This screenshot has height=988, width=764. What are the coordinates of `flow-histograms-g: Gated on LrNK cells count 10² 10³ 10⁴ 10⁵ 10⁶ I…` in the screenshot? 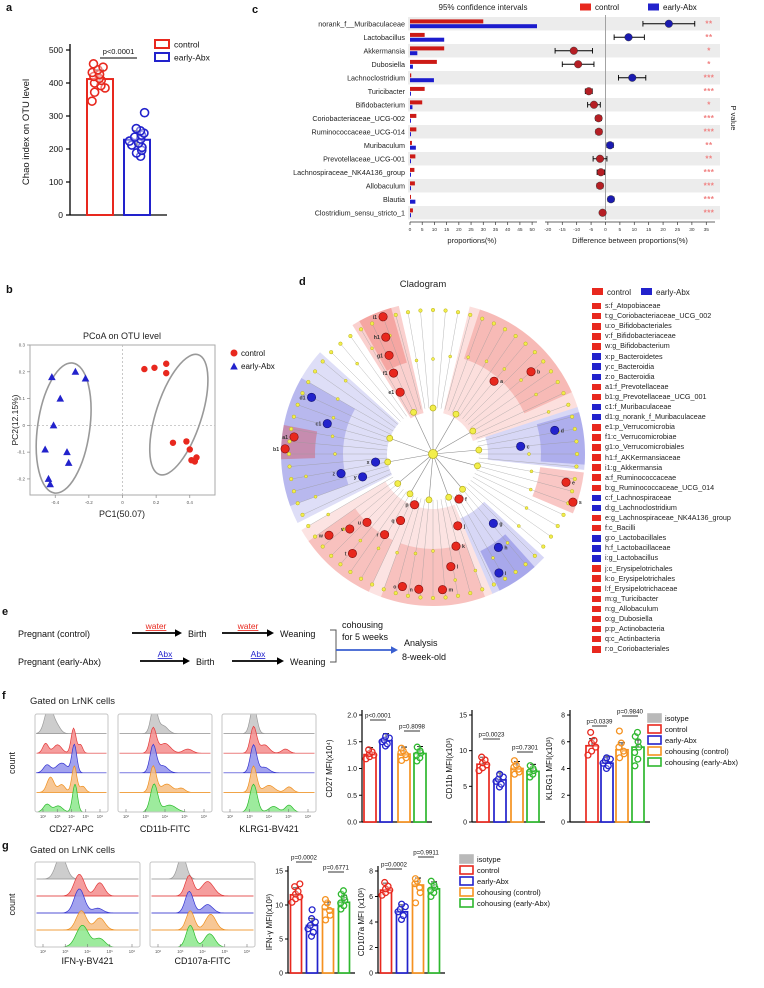 It's located at (131, 905).